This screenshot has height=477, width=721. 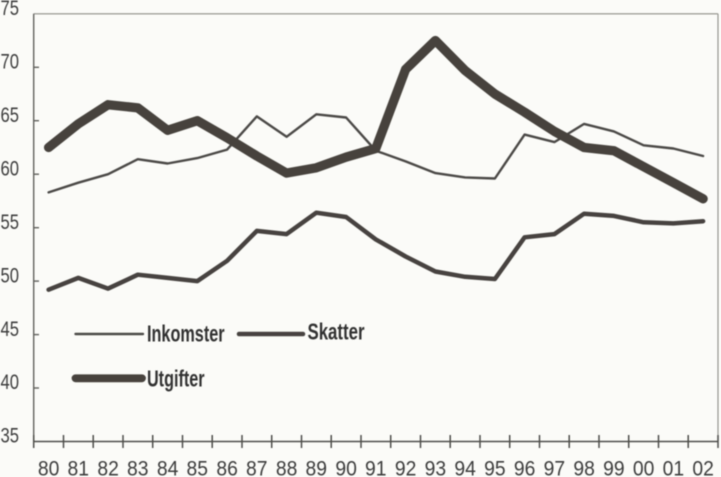 I want to click on svg-text: 50, so click(x=10, y=275).